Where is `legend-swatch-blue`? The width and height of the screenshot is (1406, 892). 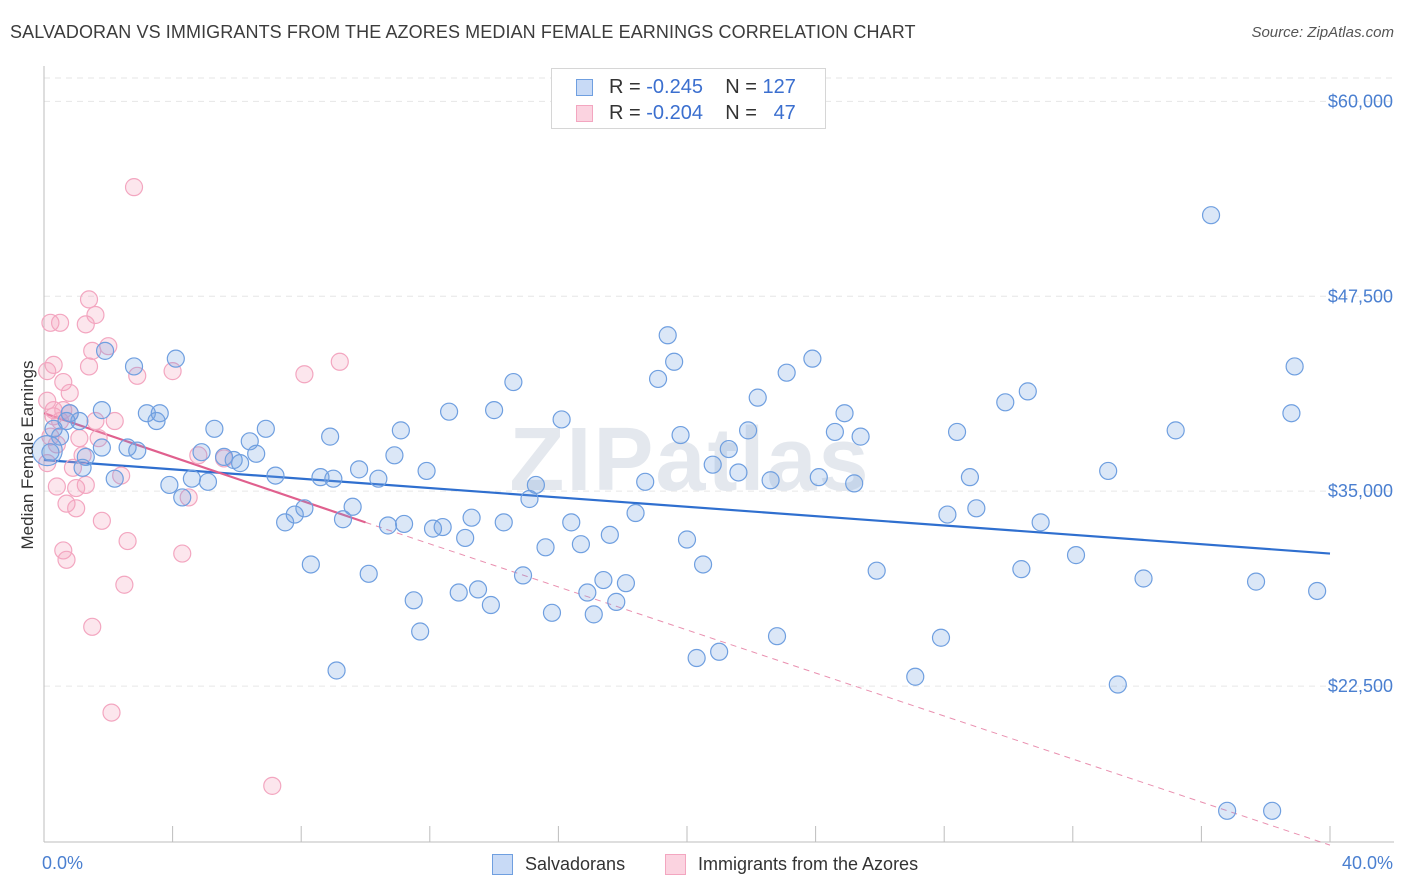 legend-swatch-blue is located at coordinates (584, 87).